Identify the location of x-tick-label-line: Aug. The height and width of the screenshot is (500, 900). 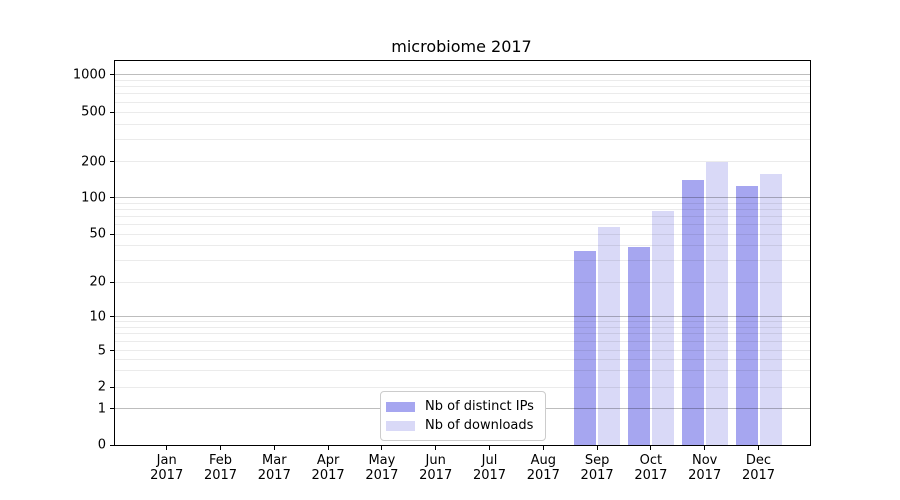
(543, 460).